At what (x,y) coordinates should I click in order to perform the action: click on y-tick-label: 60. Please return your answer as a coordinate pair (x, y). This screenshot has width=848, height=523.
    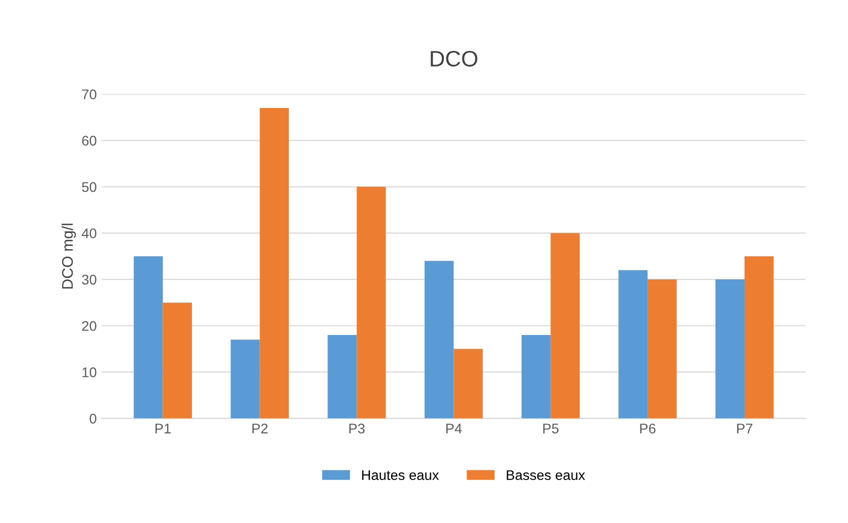
    Looking at the image, I should click on (89, 141).